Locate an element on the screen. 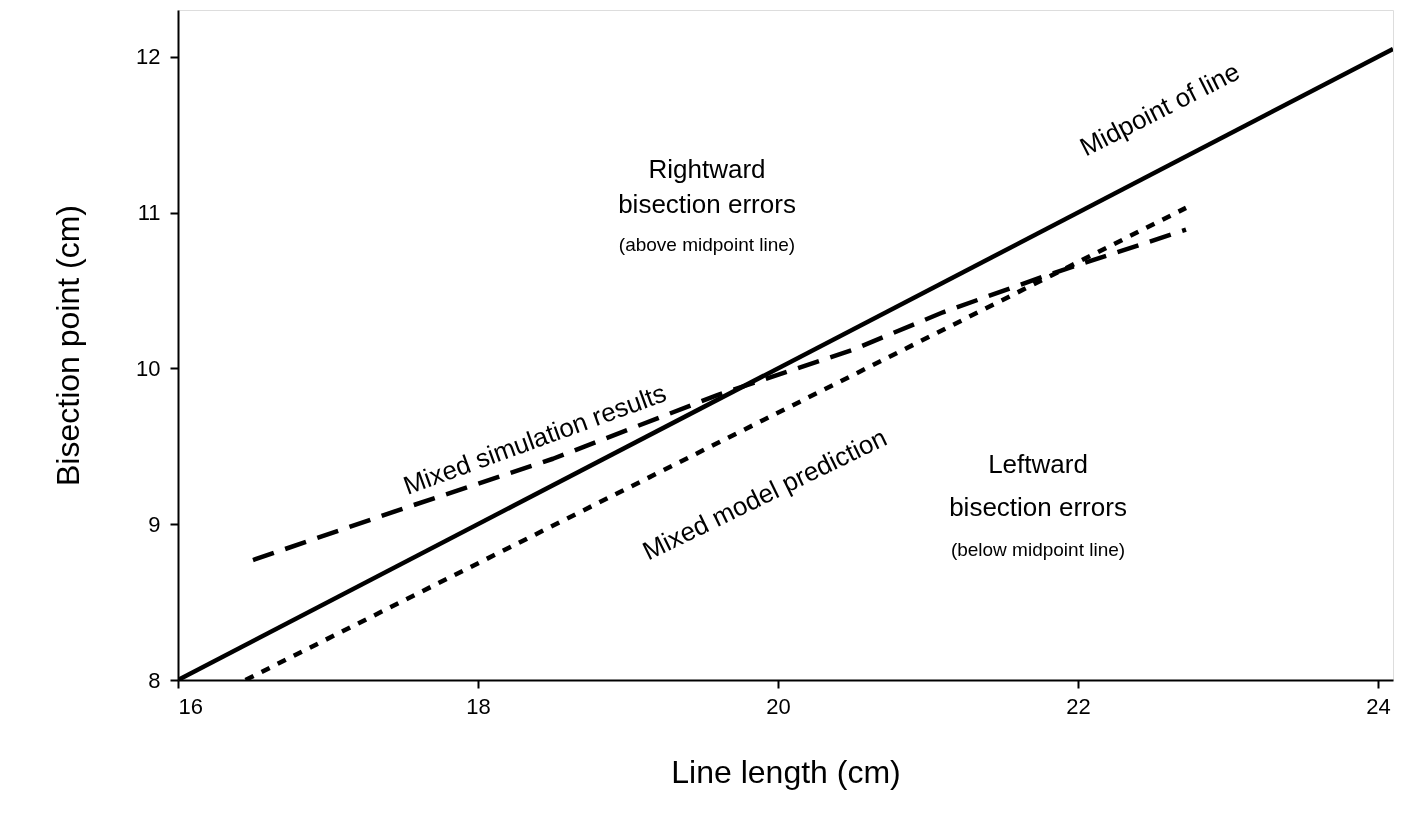 The width and height of the screenshot is (1403, 831). annotation: Rightward is located at coordinates (707, 169).